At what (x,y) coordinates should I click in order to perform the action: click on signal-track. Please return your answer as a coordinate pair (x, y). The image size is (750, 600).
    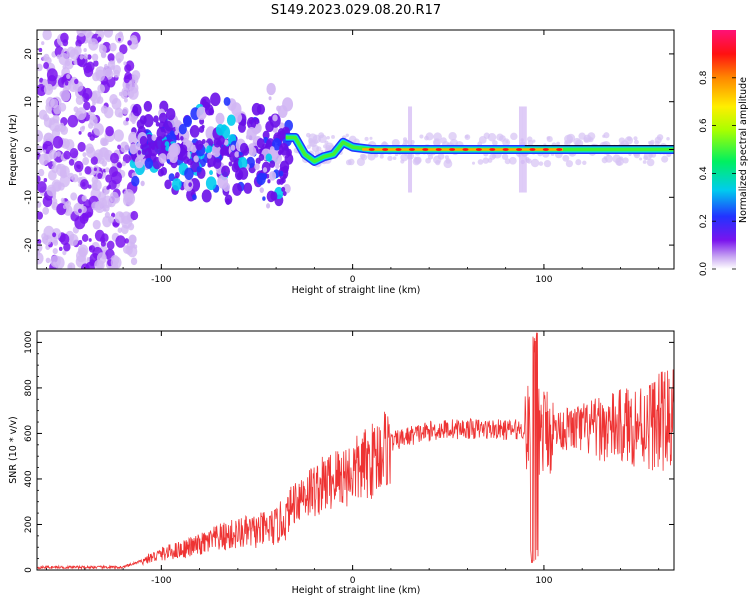
    Looking at the image, I should click on (479, 149).